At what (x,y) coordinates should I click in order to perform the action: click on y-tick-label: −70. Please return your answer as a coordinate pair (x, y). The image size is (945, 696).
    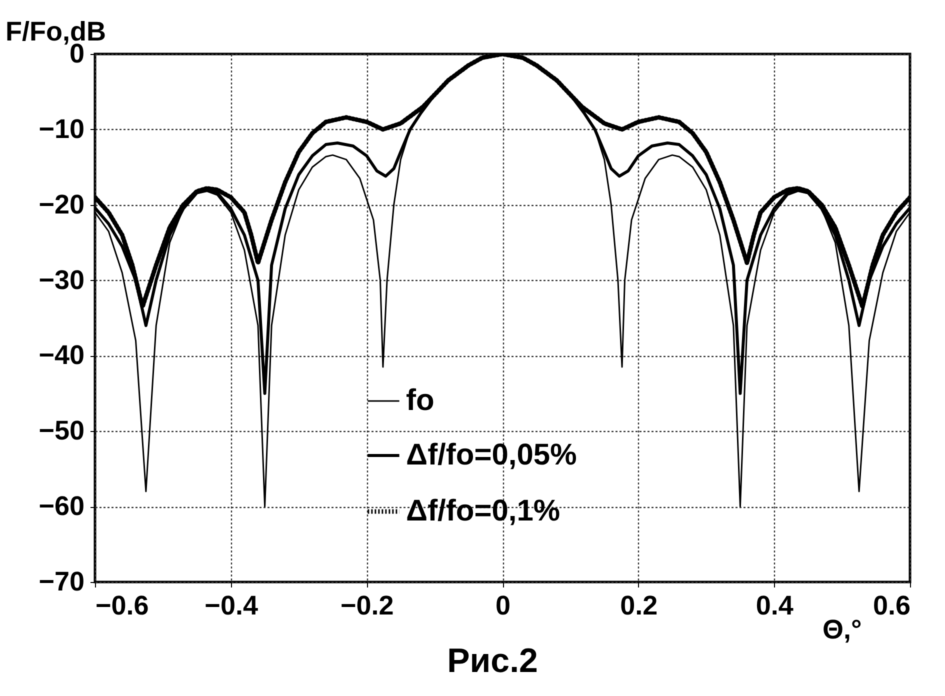
    Looking at the image, I should click on (61, 581).